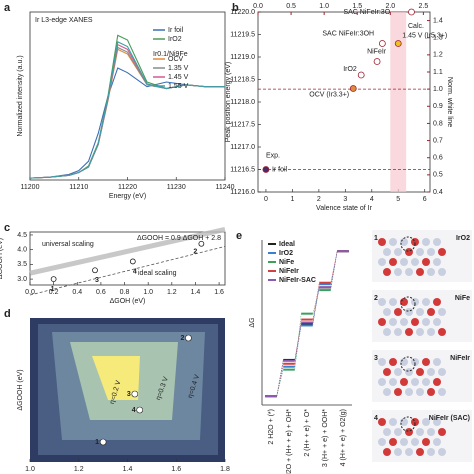  Describe the element at coordinates (20, 95) in the screenshot. I see `y-axis-label: Normalized intensity (a.u.)` at that location.